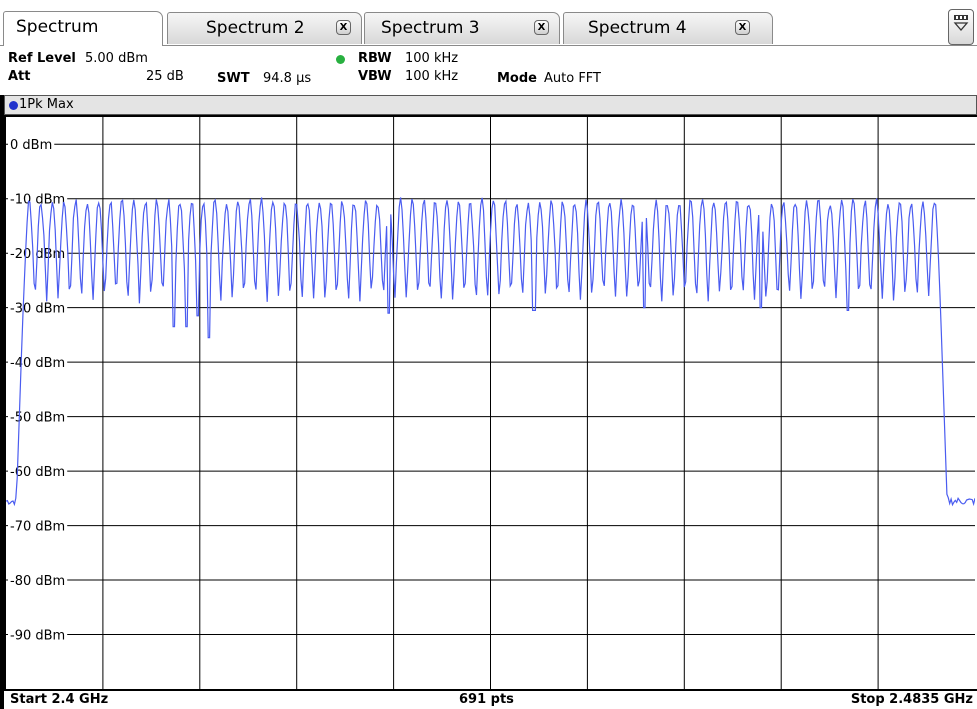  Describe the element at coordinates (488, 45) in the screenshot. I see `tab-underline` at that location.